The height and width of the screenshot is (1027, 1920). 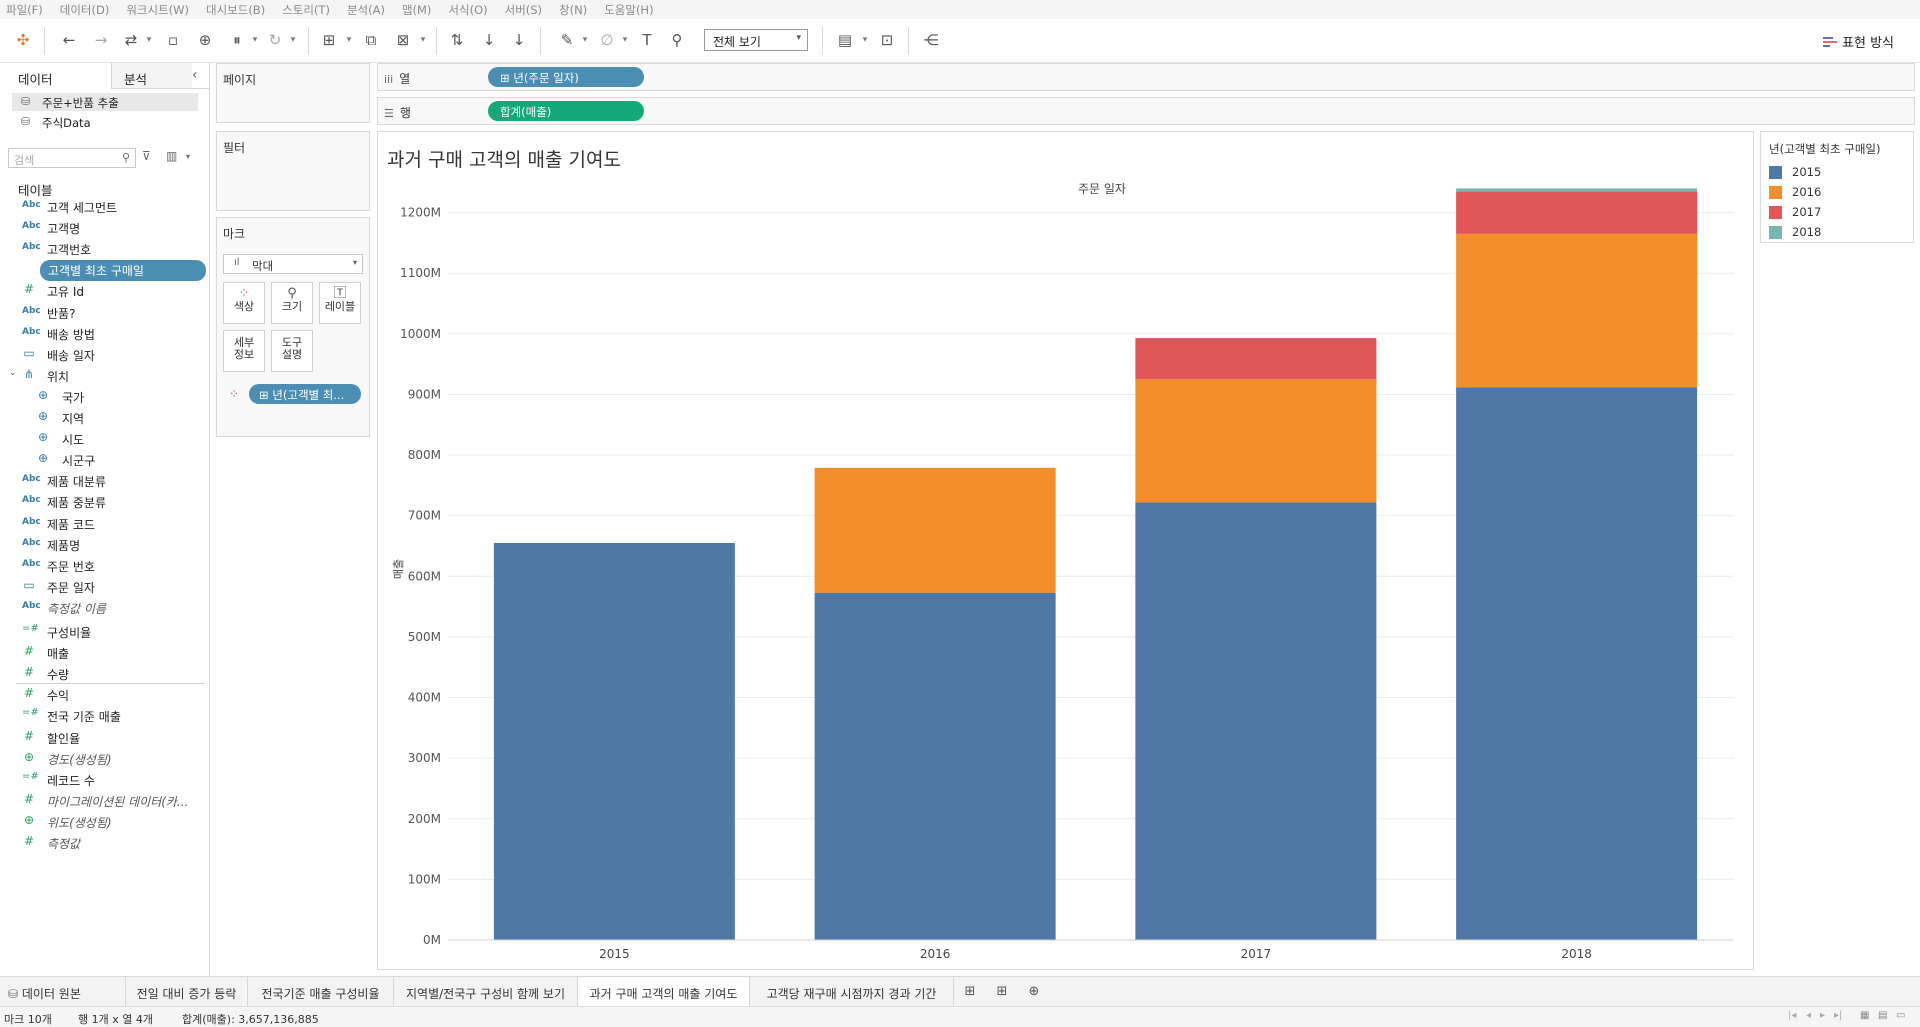 I want to click on clear-sheet-icon: ⊠, so click(x=403, y=39).